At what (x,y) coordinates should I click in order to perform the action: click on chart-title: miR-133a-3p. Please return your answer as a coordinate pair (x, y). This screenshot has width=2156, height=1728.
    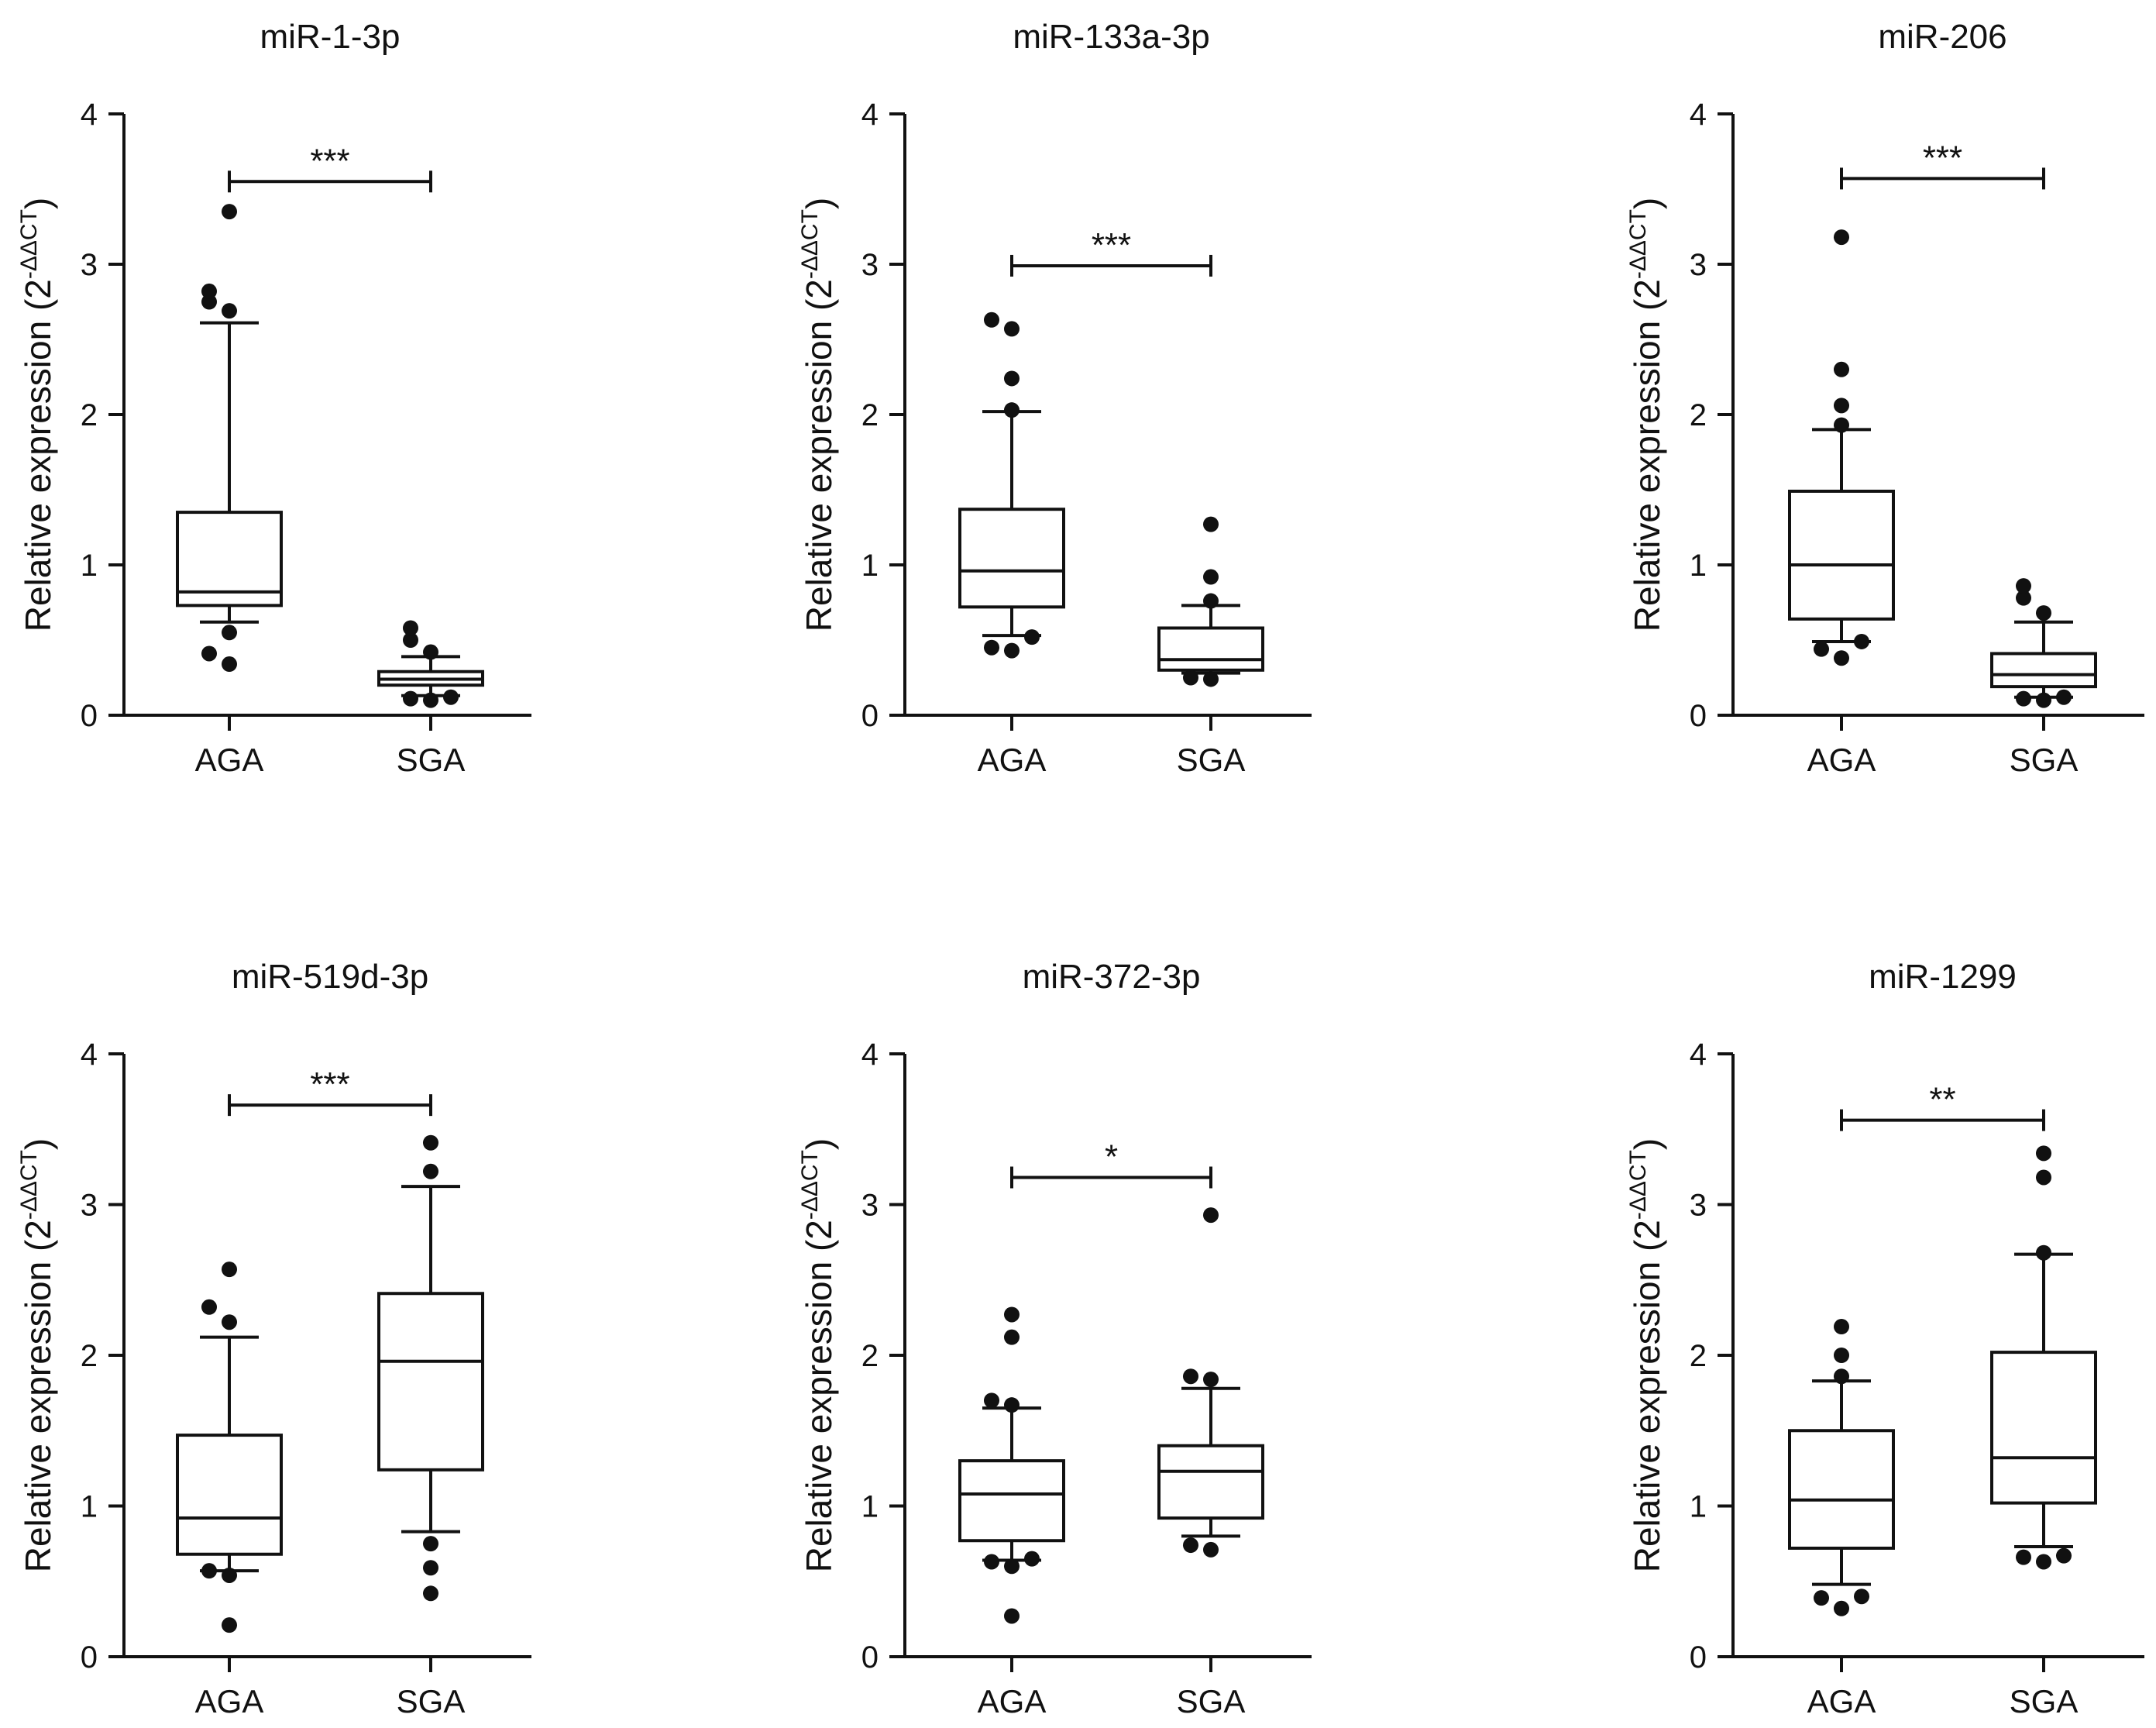
    Looking at the image, I should click on (1111, 37).